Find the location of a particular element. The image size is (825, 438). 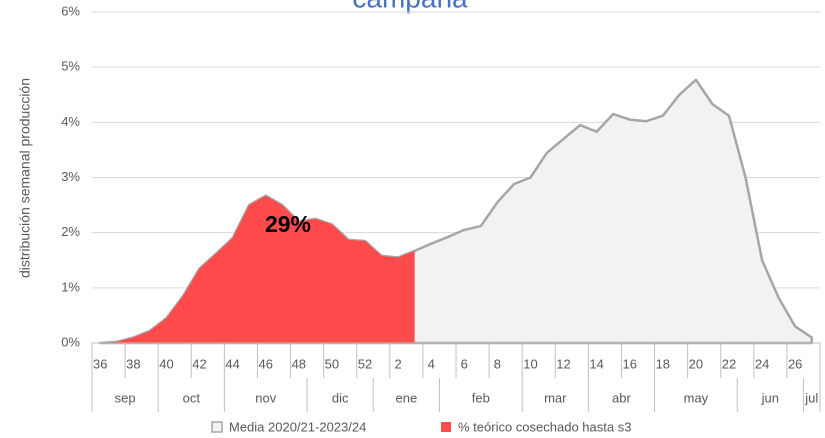

x-tick-label: 12 is located at coordinates (563, 363).